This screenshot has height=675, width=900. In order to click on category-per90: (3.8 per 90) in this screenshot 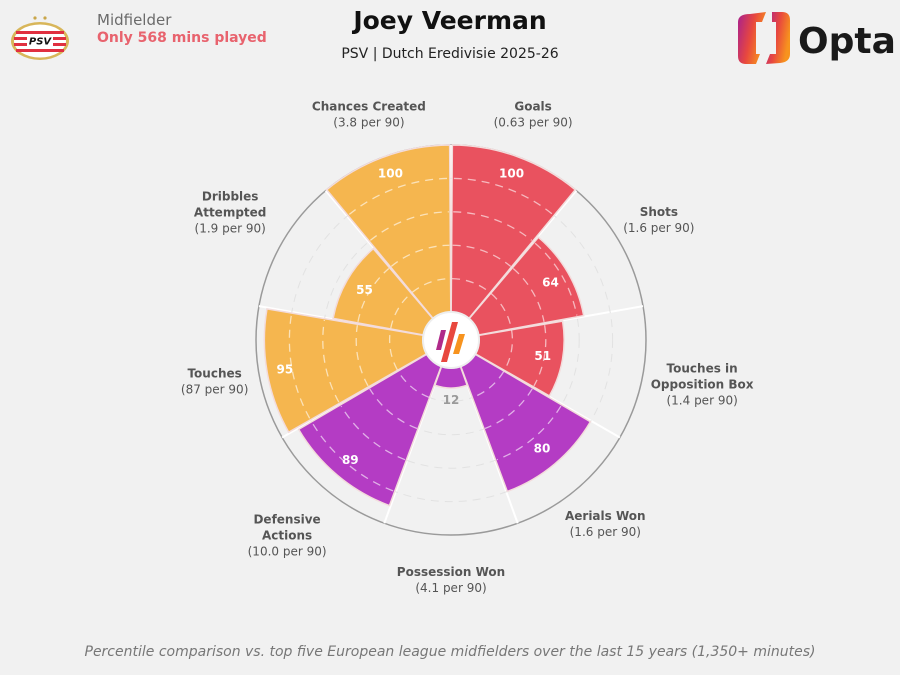, I will do `click(368, 122)`.